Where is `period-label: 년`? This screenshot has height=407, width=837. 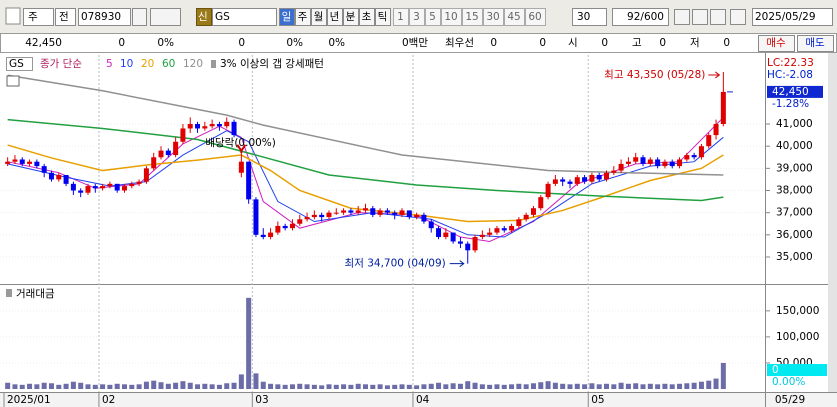 period-label: 년 is located at coordinates (335, 17).